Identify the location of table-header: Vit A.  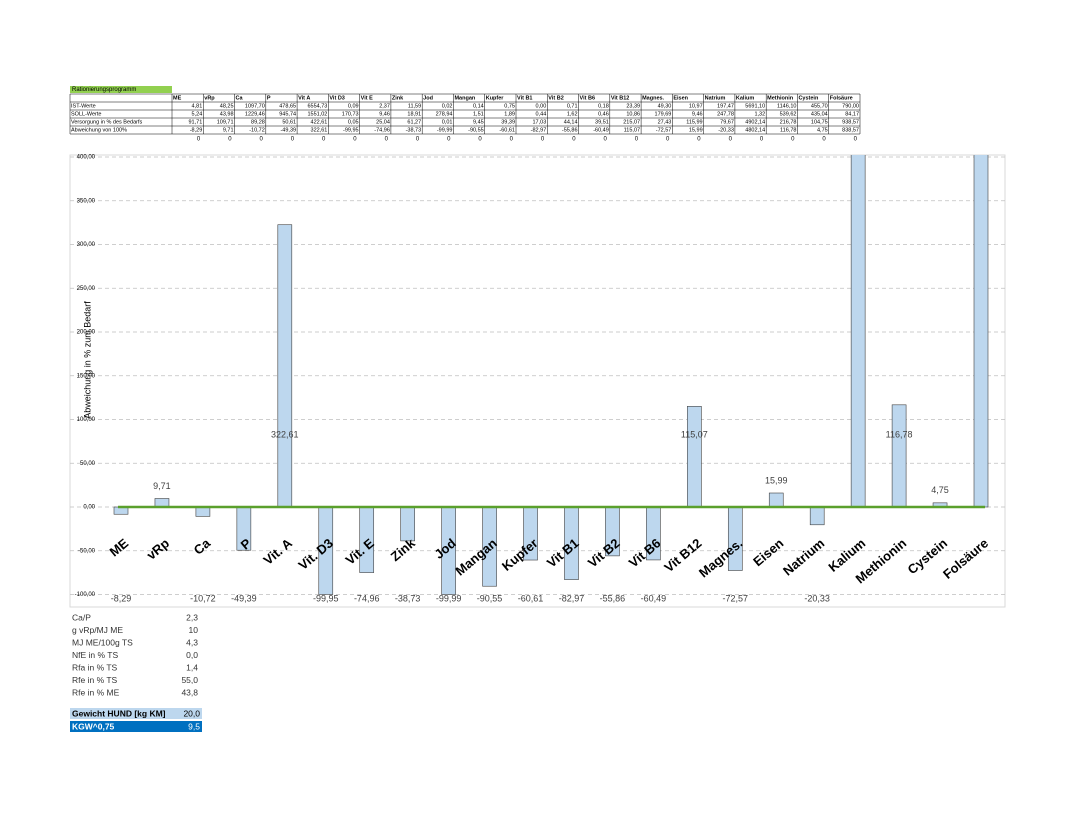
(304, 98).